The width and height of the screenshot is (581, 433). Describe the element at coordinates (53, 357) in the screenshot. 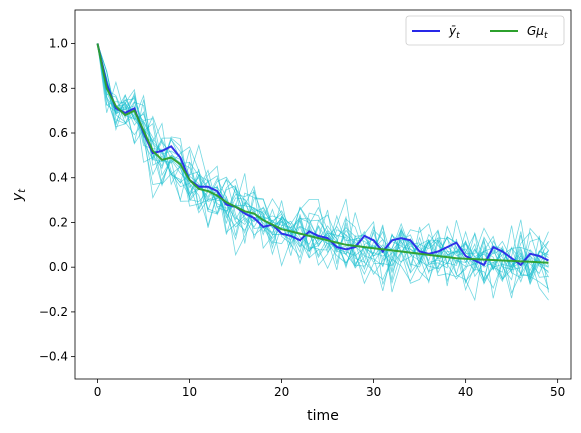

I see `y-tick-label: −0.4` at that location.